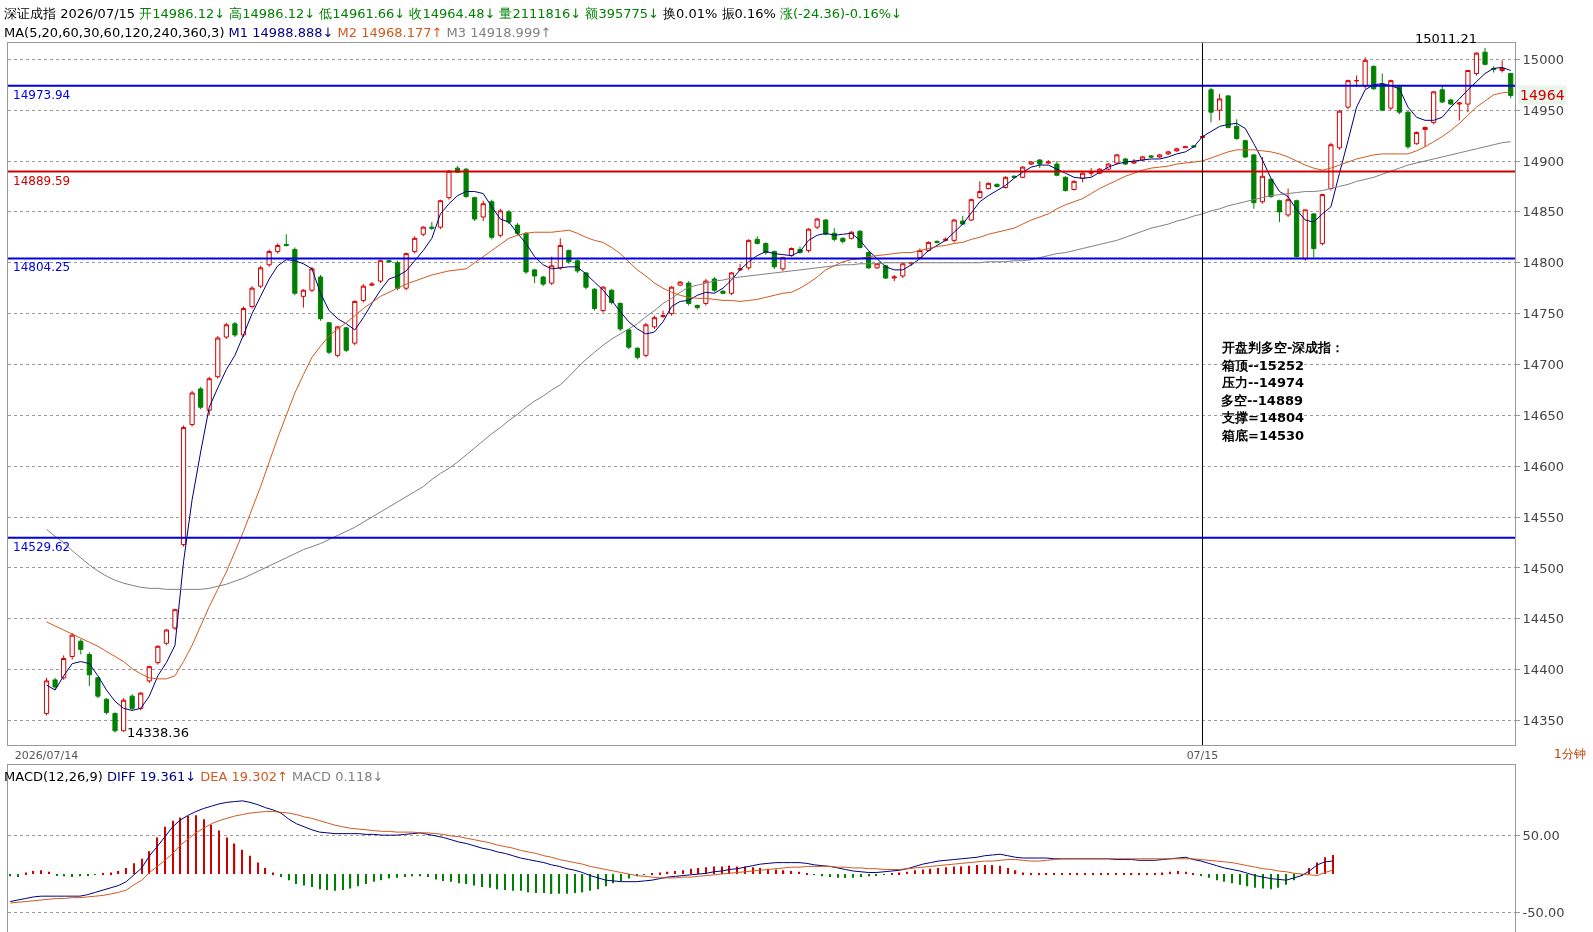 Image resolution: width=1593 pixels, height=932 pixels. Describe the element at coordinates (42, 547) in the screenshot. I see `ref-line-label: 14529.62` at that location.